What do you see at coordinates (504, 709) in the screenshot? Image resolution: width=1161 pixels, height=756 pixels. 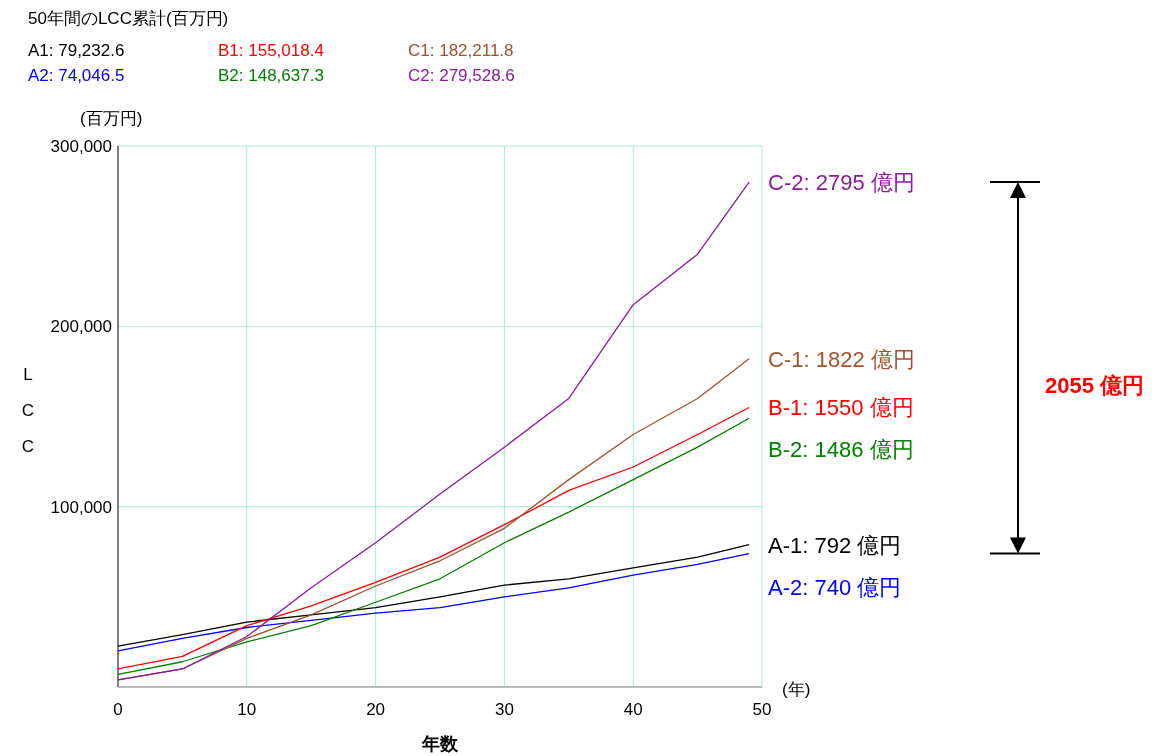 I see `x-tick-label: 30` at bounding box center [504, 709].